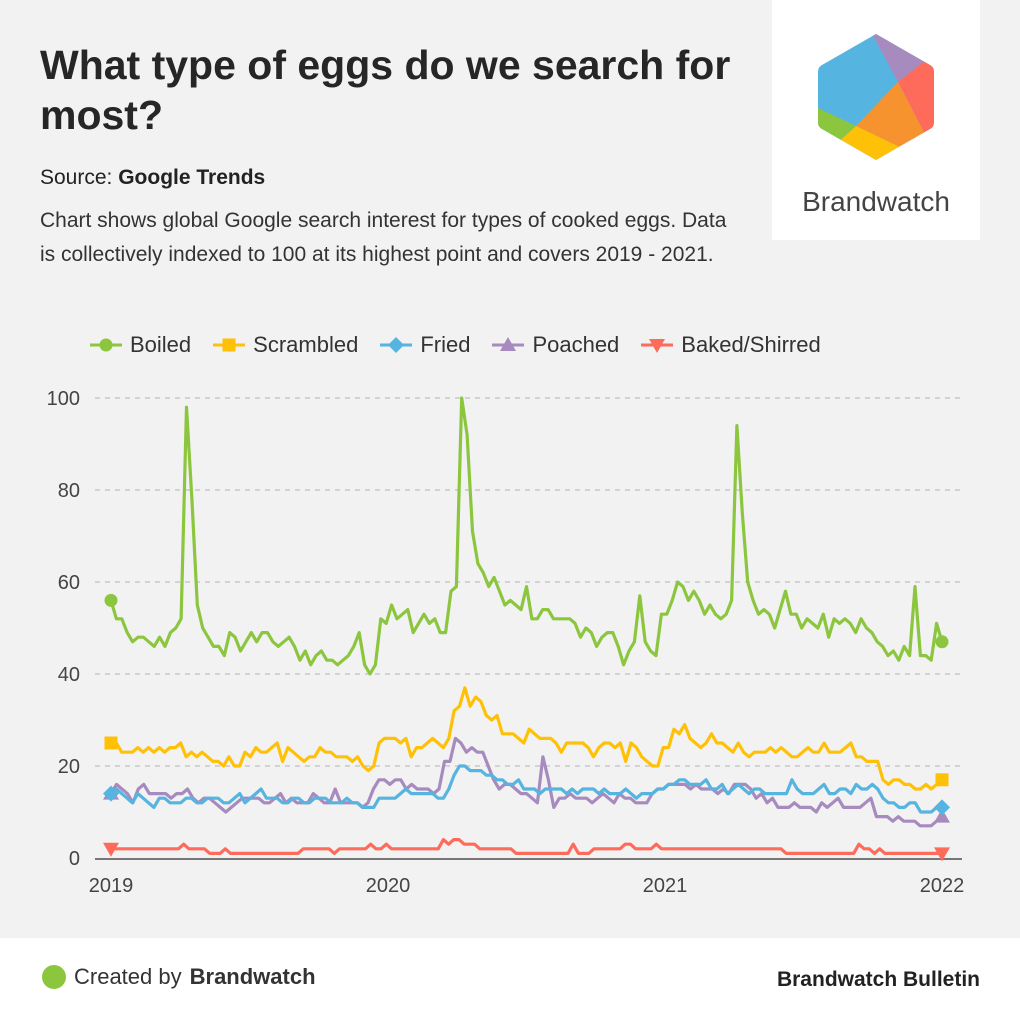 Image resolution: width=1020 pixels, height=1020 pixels. What do you see at coordinates (525, 789) in the screenshot?
I see `series-line-fried` at bounding box center [525, 789].